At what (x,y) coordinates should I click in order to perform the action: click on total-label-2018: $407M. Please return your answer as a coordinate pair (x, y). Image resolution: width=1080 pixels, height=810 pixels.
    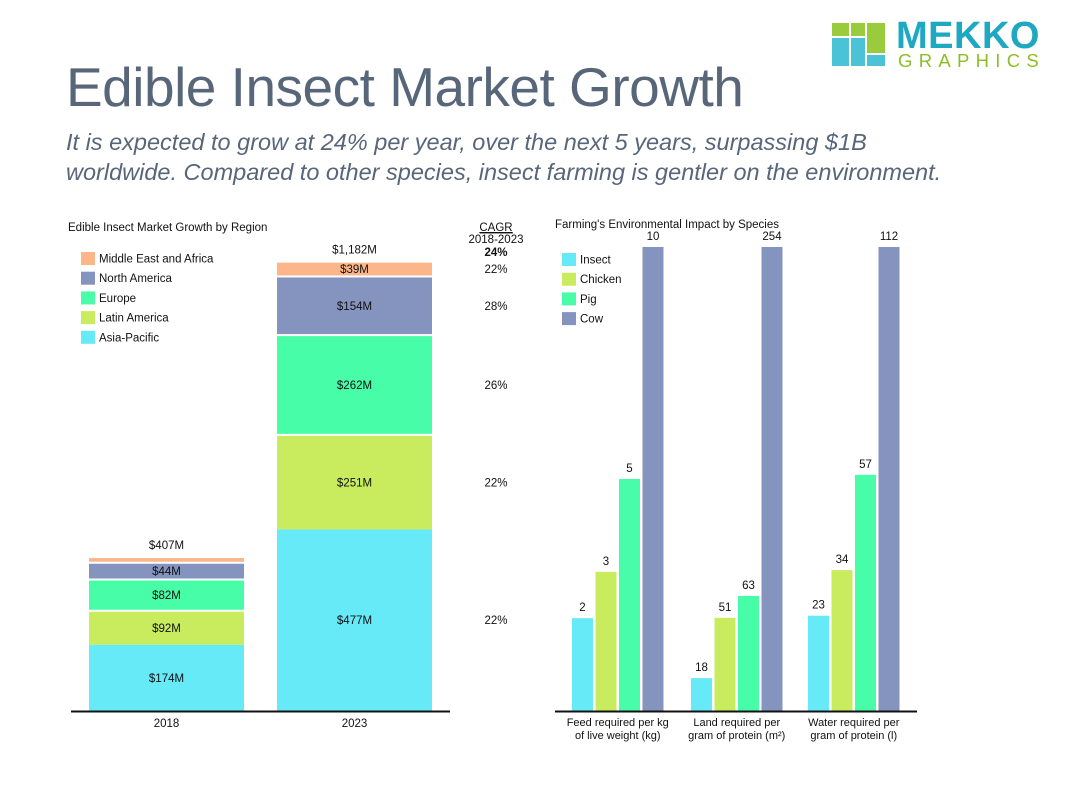
    Looking at the image, I should click on (166, 546).